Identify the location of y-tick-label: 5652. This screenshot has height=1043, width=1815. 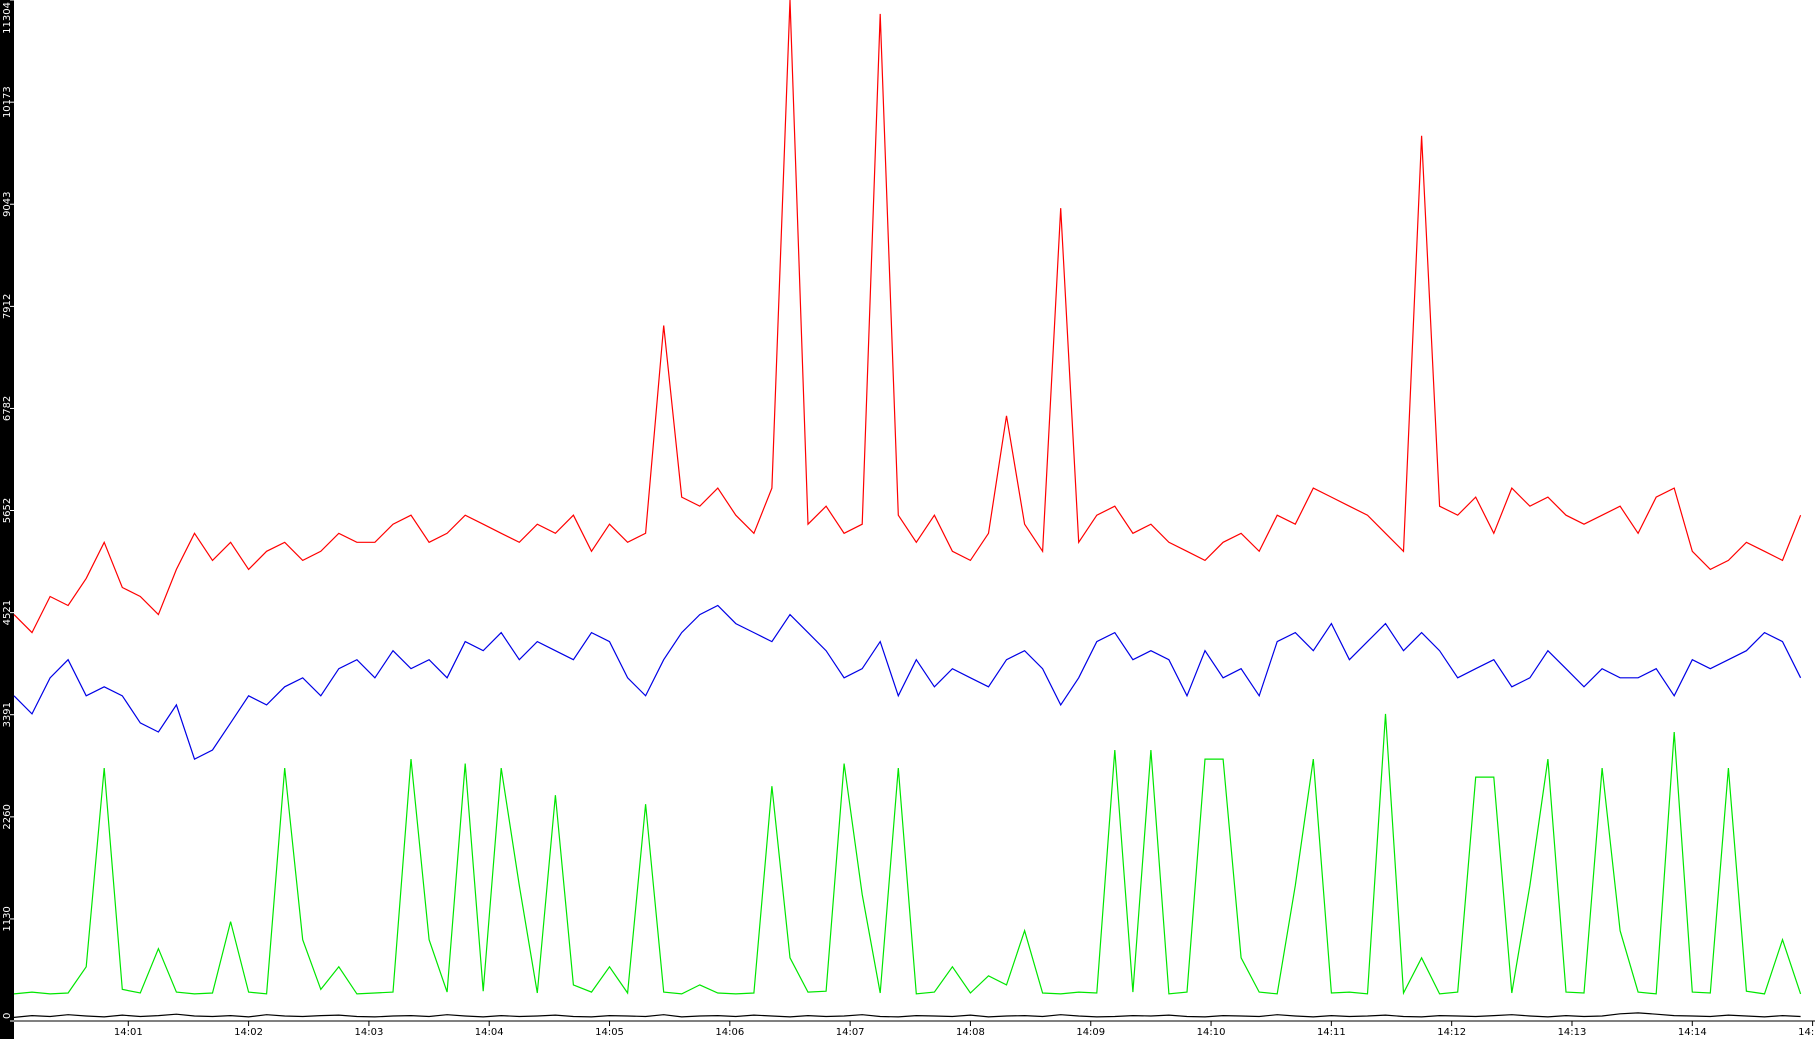
(7, 510).